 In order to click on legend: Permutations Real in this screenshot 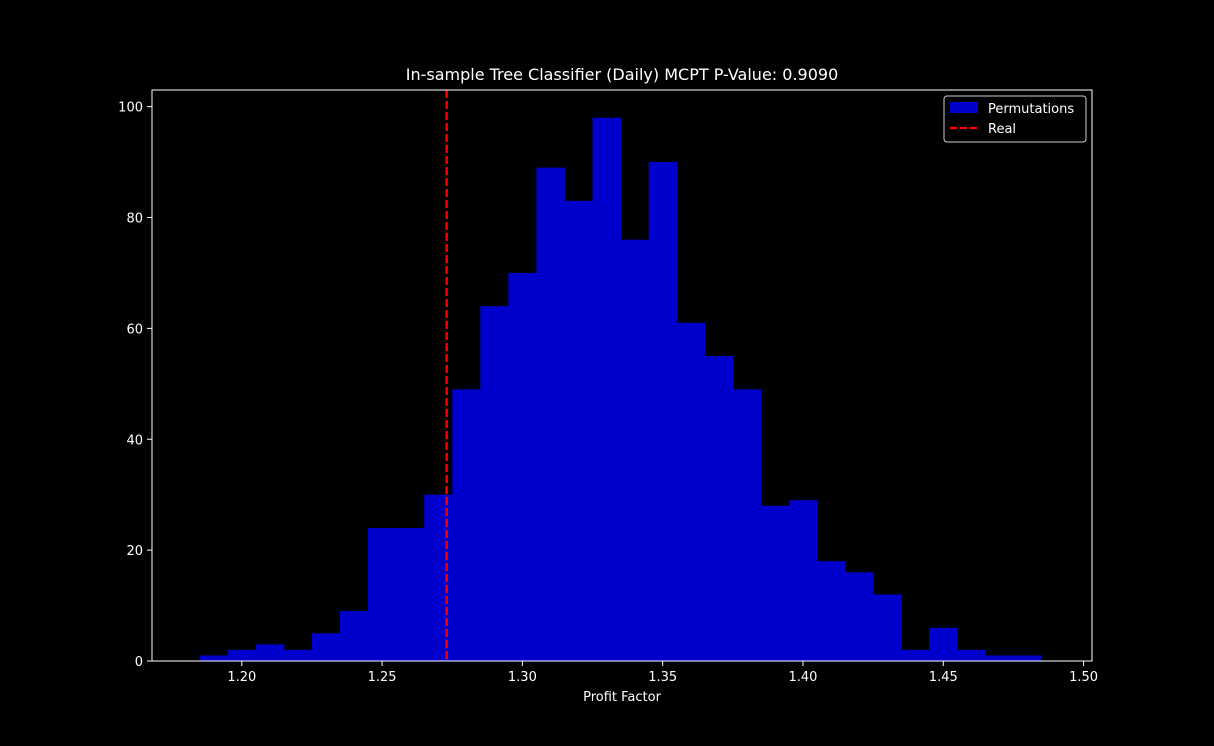, I will do `click(1015, 119)`.